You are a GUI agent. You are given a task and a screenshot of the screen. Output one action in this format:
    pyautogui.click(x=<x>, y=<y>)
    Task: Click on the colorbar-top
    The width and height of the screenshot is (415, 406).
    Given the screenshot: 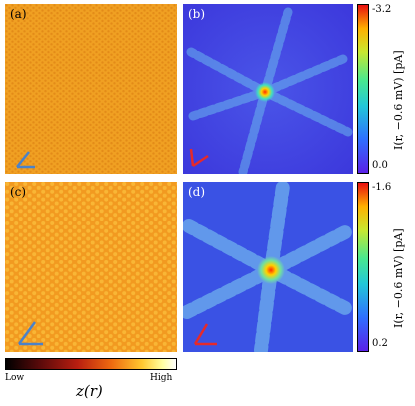 What is the action you would take?
    pyautogui.click(x=363, y=89)
    